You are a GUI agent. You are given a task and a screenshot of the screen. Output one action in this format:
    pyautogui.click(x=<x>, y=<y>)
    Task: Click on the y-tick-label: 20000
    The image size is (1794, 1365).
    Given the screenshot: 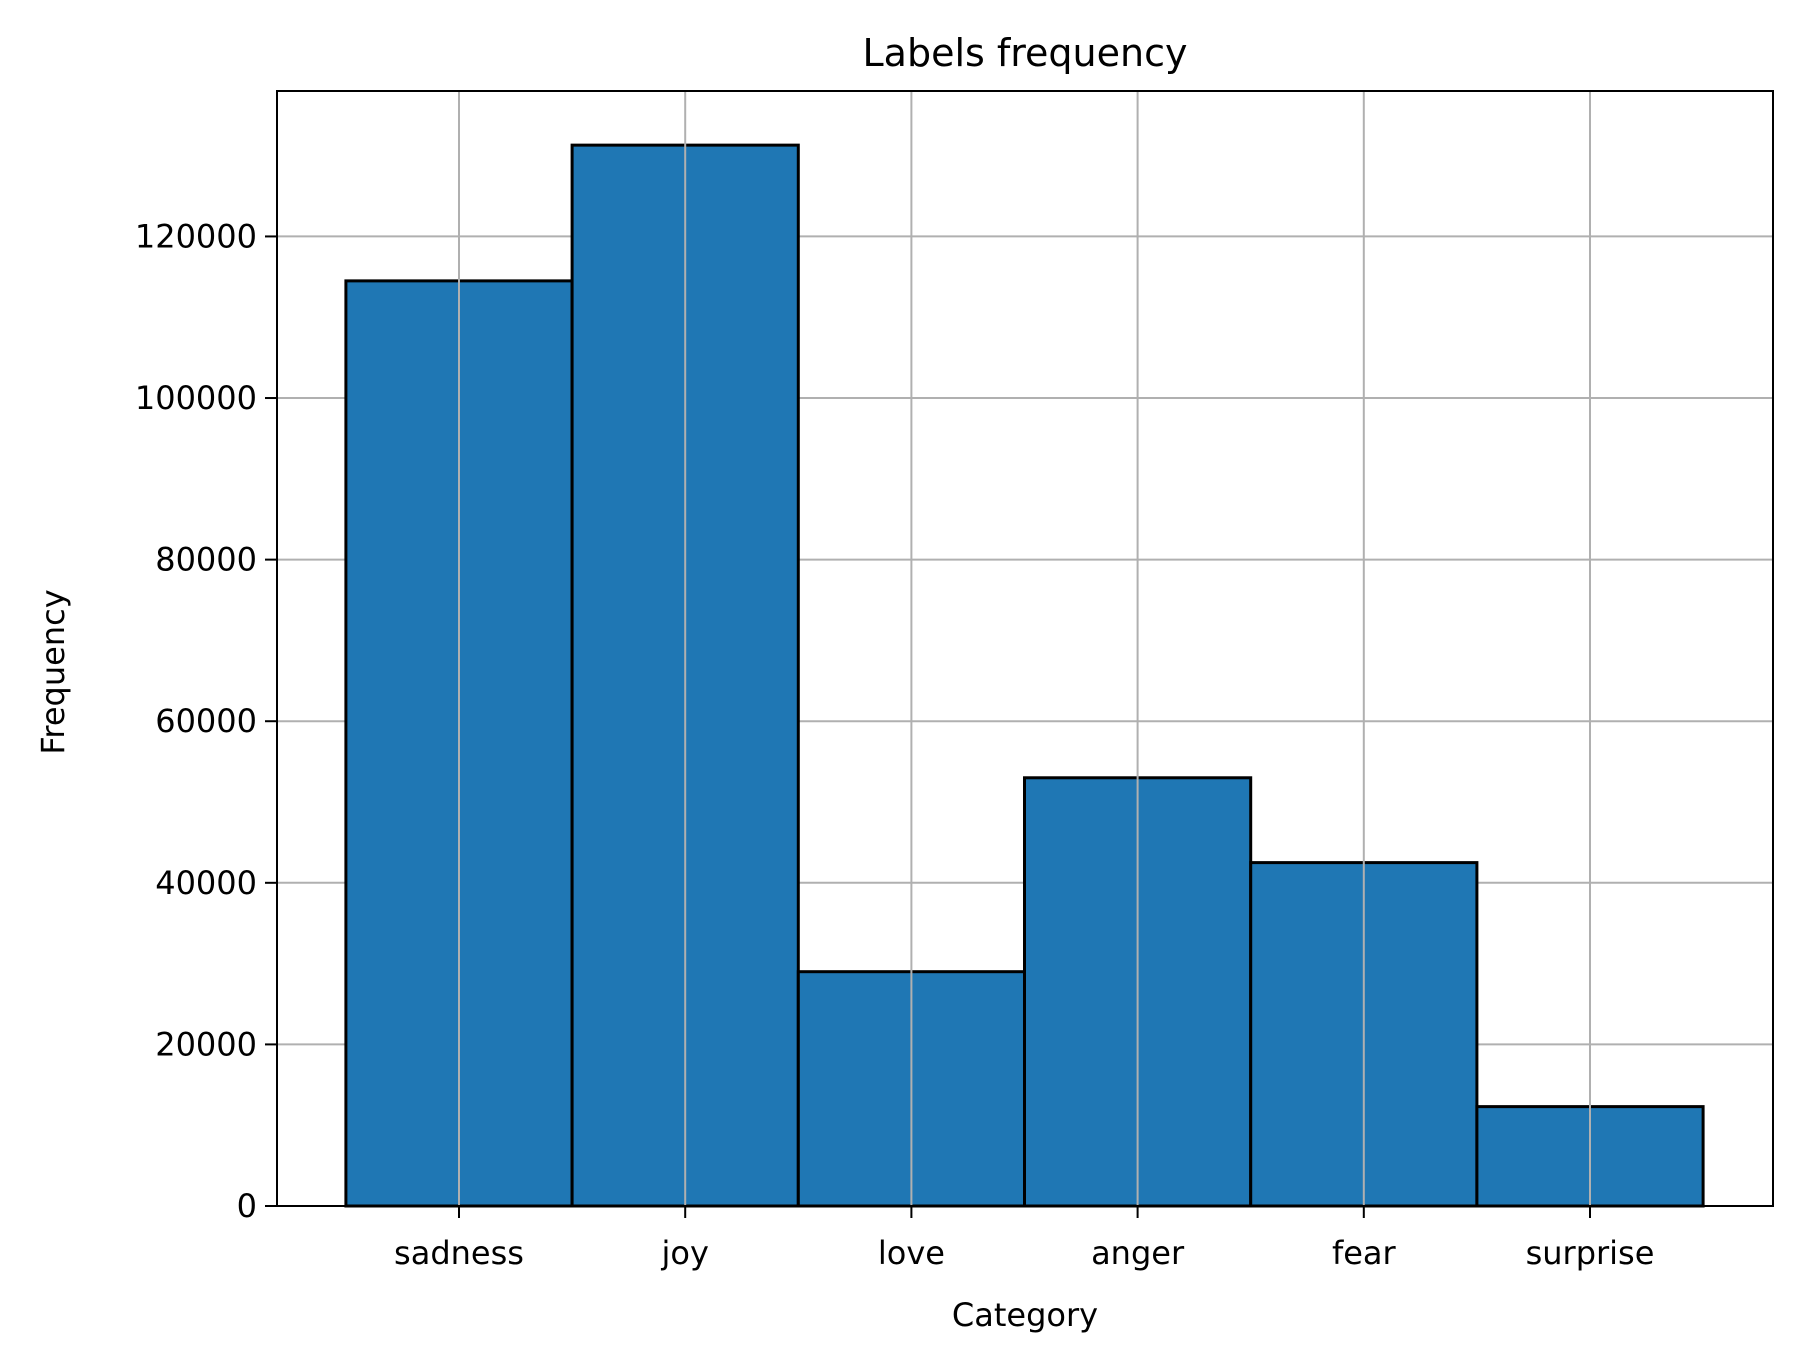 What is the action you would take?
    pyautogui.click(x=206, y=1044)
    